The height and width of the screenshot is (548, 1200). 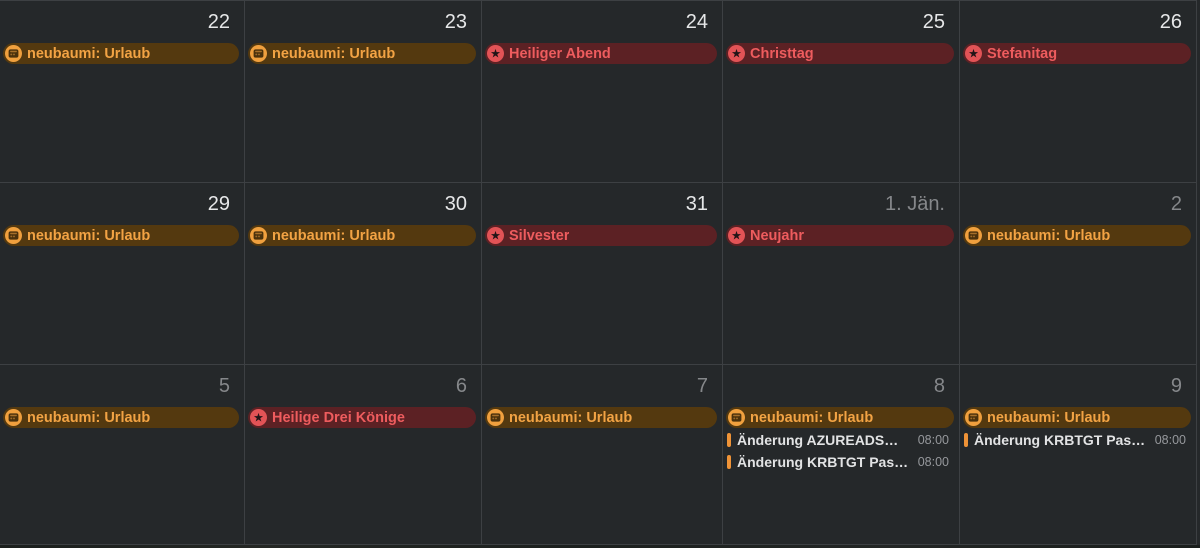 I want to click on day-cell: 25 ★ Christtag, so click(x=841, y=91).